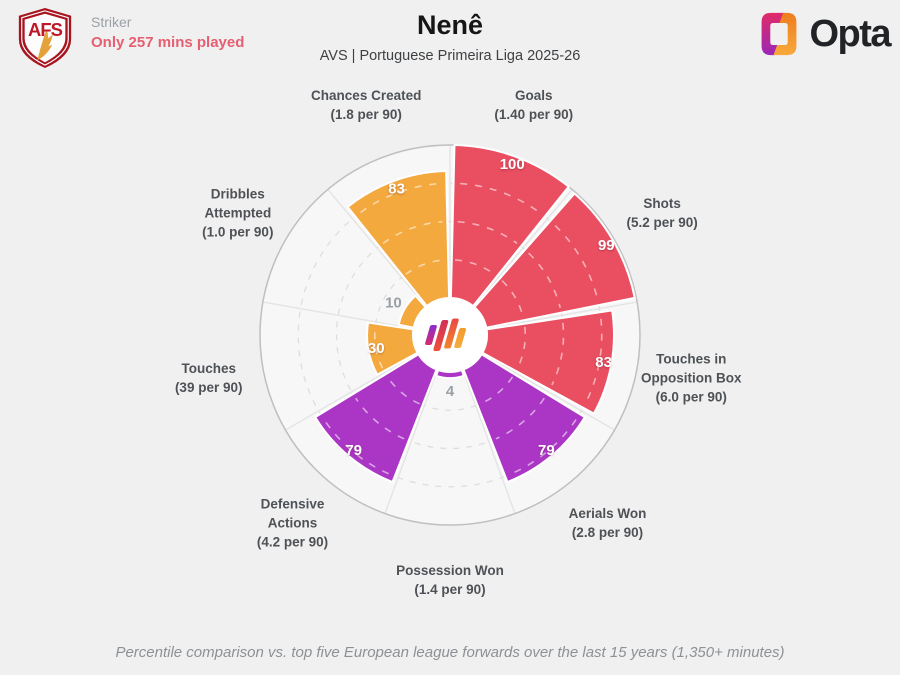 This screenshot has width=900, height=675. What do you see at coordinates (850, 33) in the screenshot?
I see `opta-wordmark: Opta` at bounding box center [850, 33].